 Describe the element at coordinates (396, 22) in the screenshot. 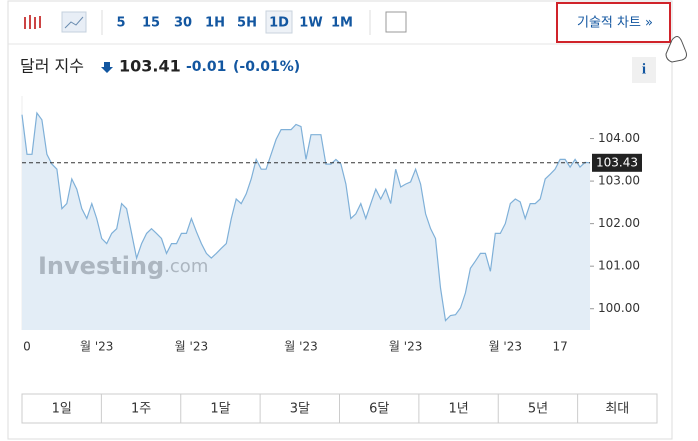

I see `table-icon` at that location.